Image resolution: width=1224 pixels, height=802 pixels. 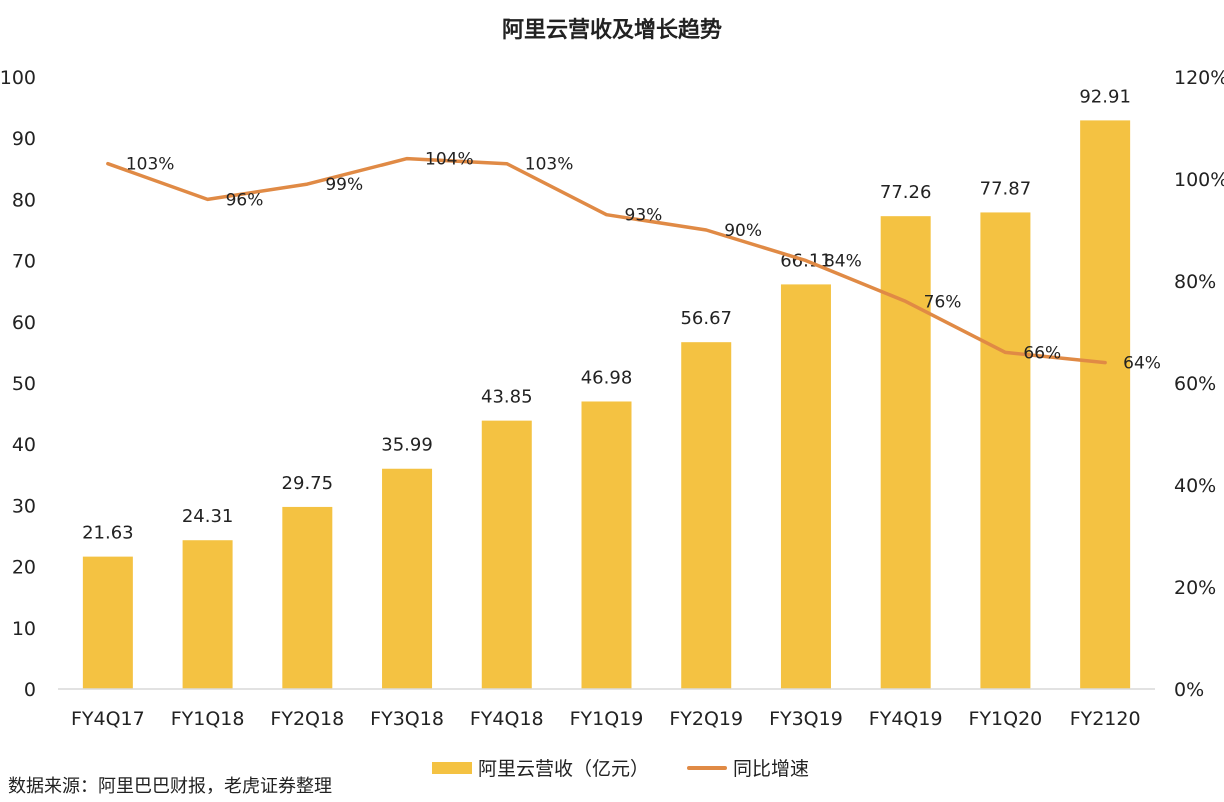 What do you see at coordinates (771, 769) in the screenshot?
I see `legend-label-growth: 同比增速` at bounding box center [771, 769].